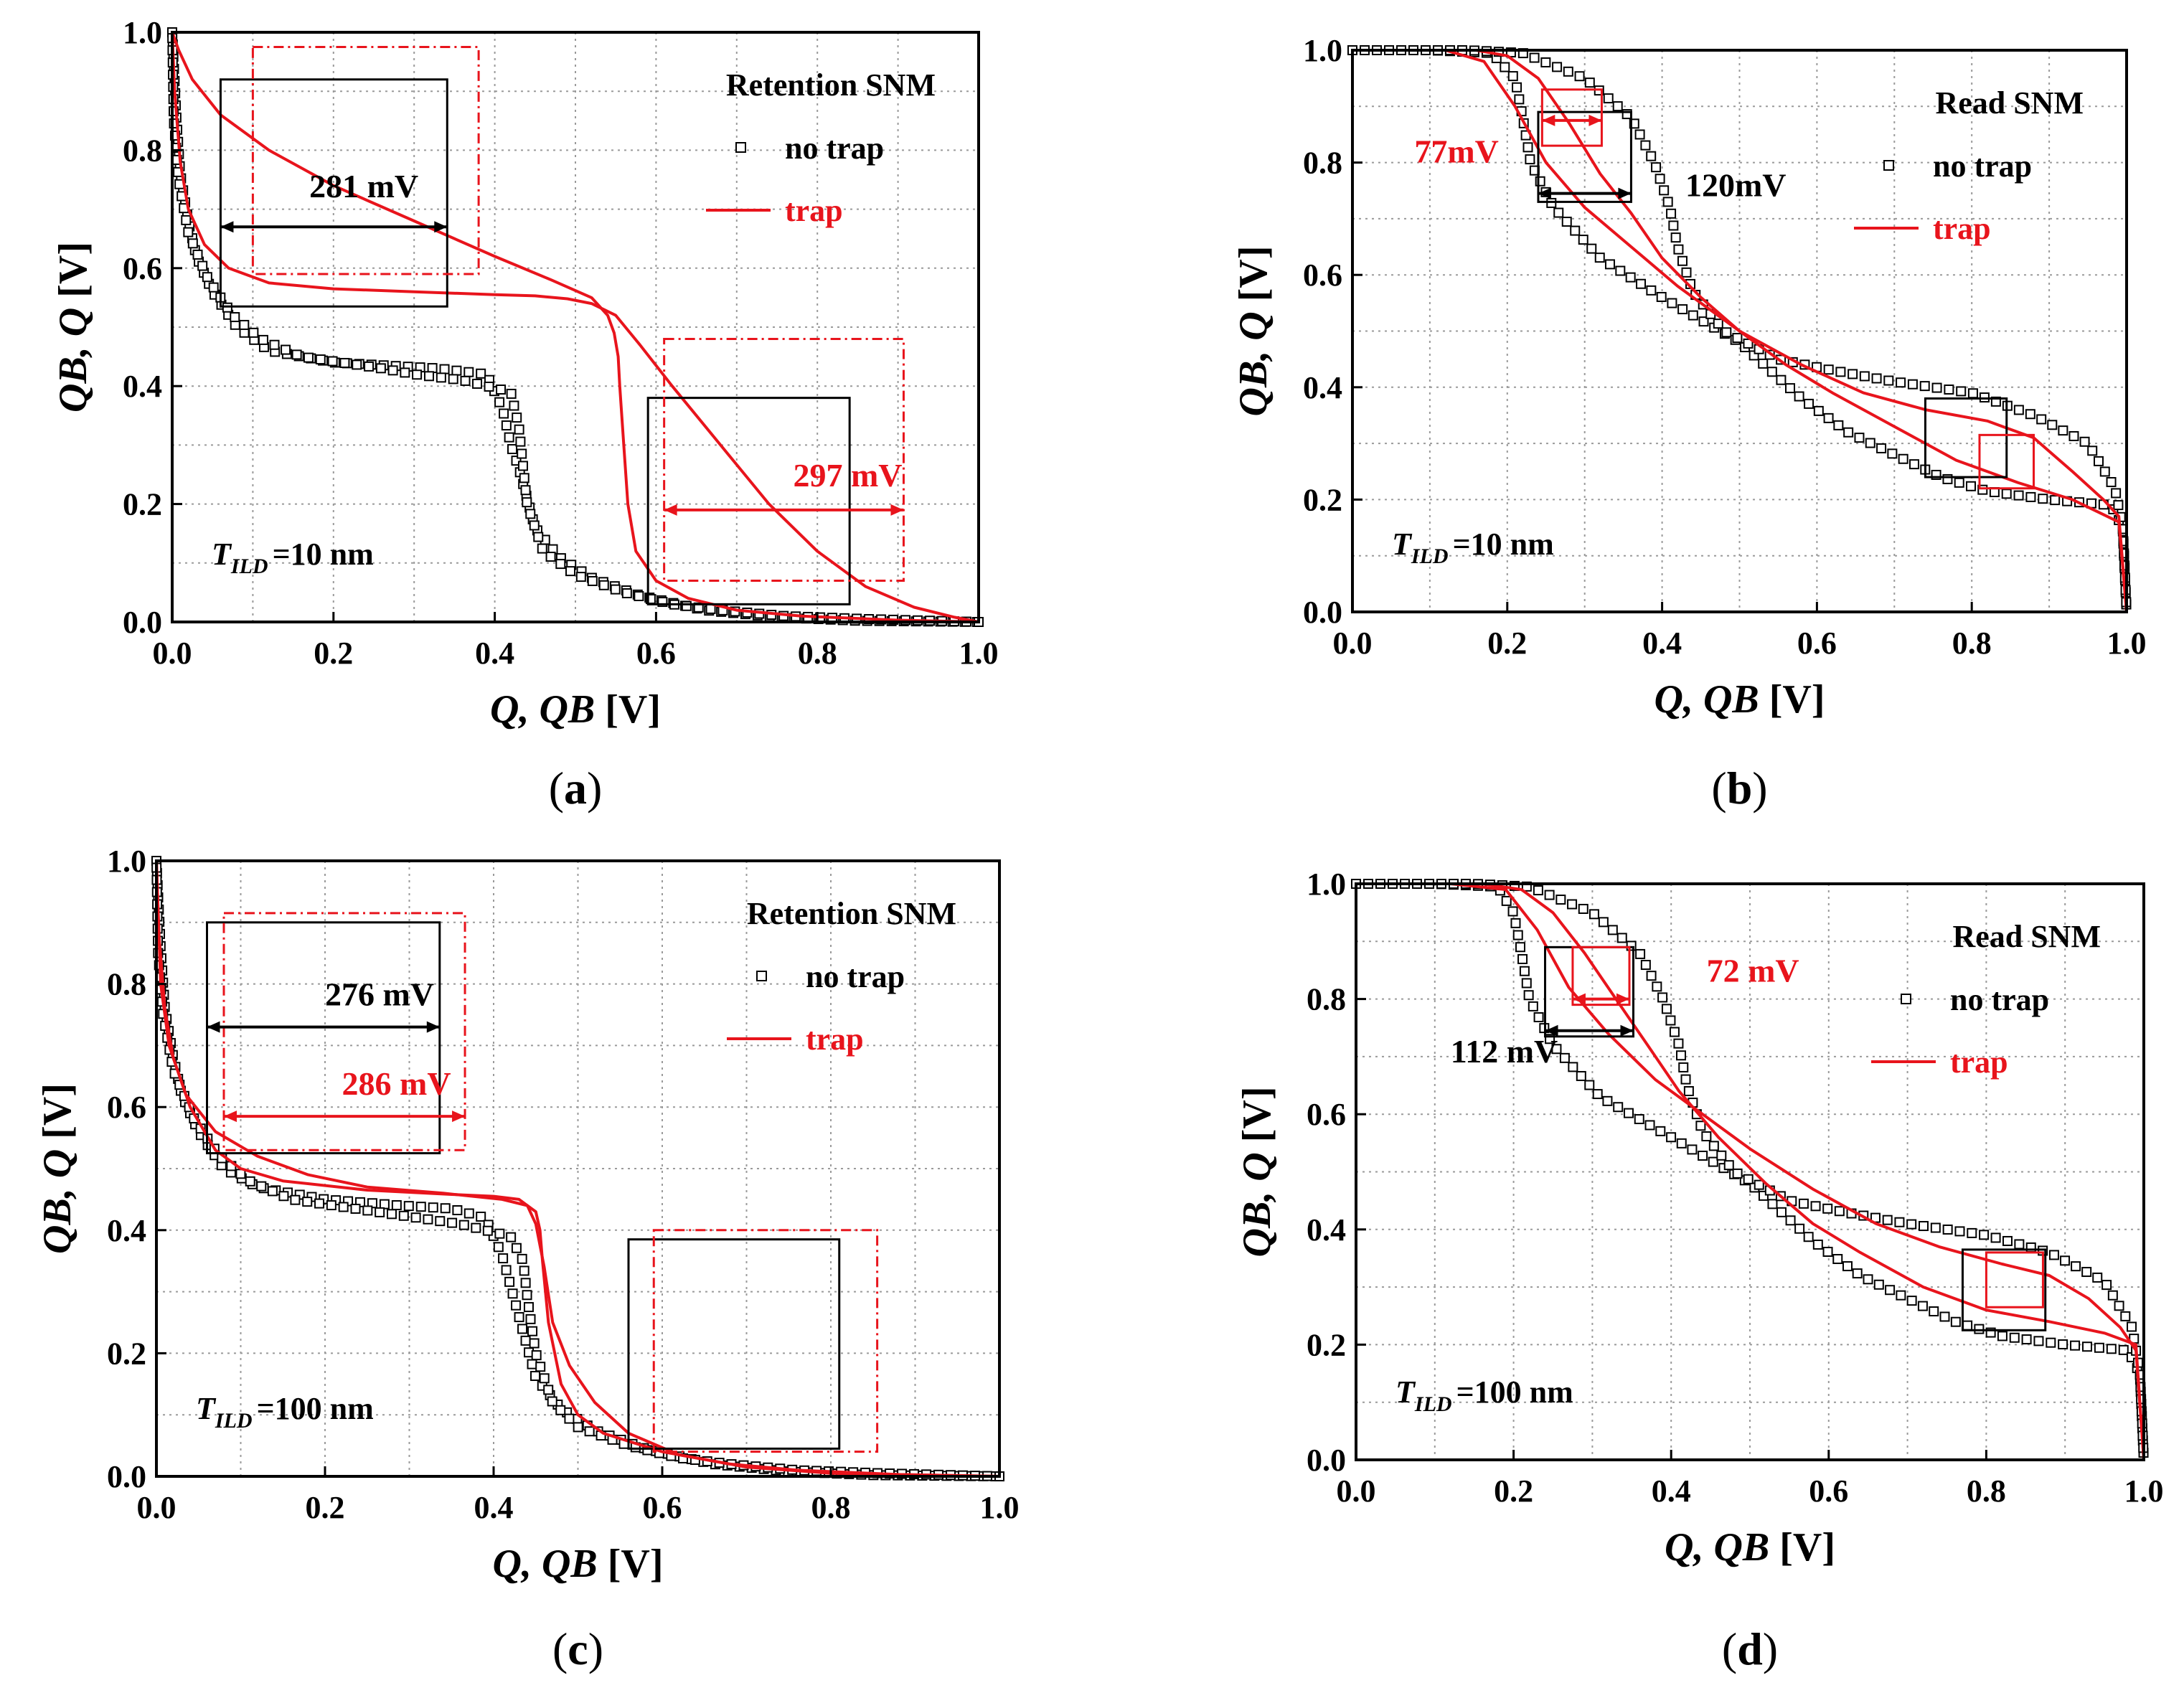  I want to click on tild-symbol: T, so click(1405, 1392).